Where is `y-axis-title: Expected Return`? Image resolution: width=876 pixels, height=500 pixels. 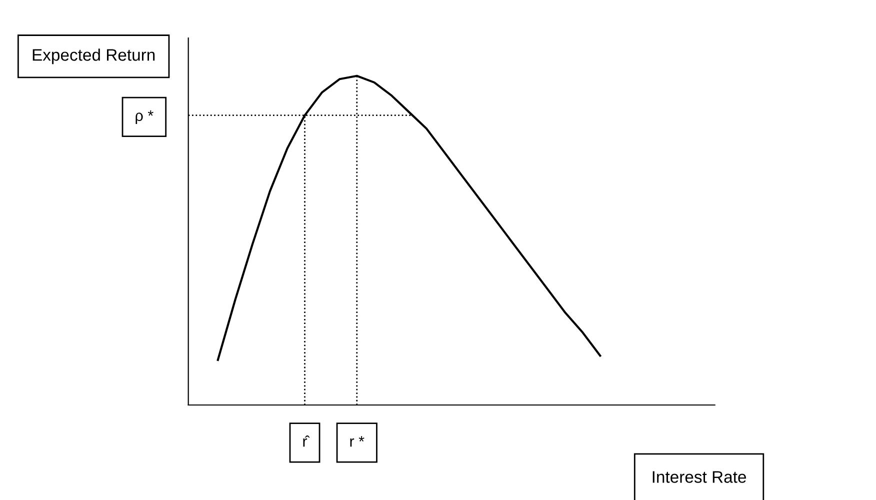 y-axis-title: Expected Return is located at coordinates (93, 56).